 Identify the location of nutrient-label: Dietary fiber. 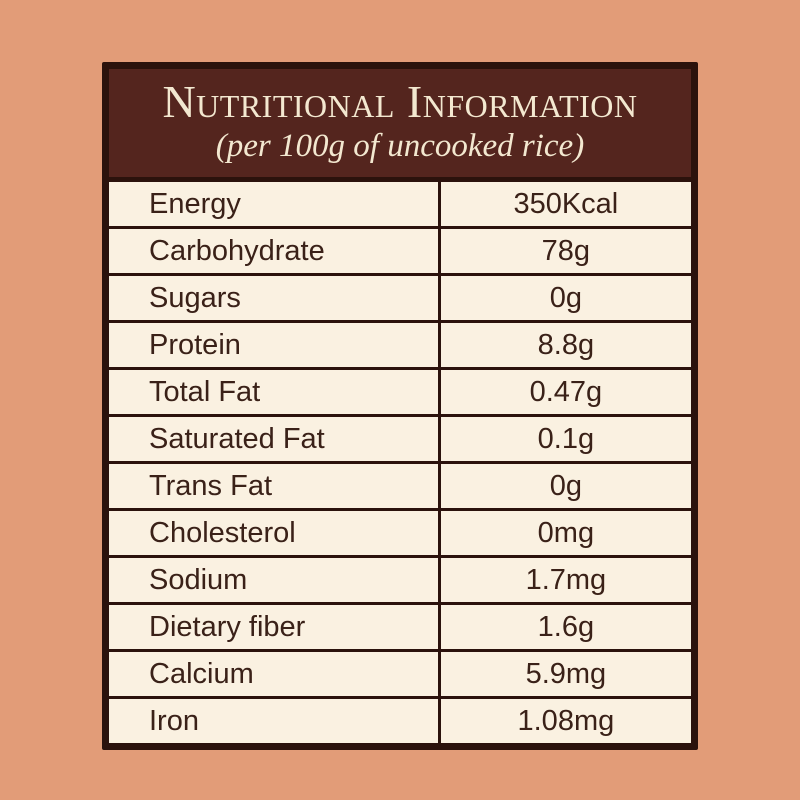
(275, 627).